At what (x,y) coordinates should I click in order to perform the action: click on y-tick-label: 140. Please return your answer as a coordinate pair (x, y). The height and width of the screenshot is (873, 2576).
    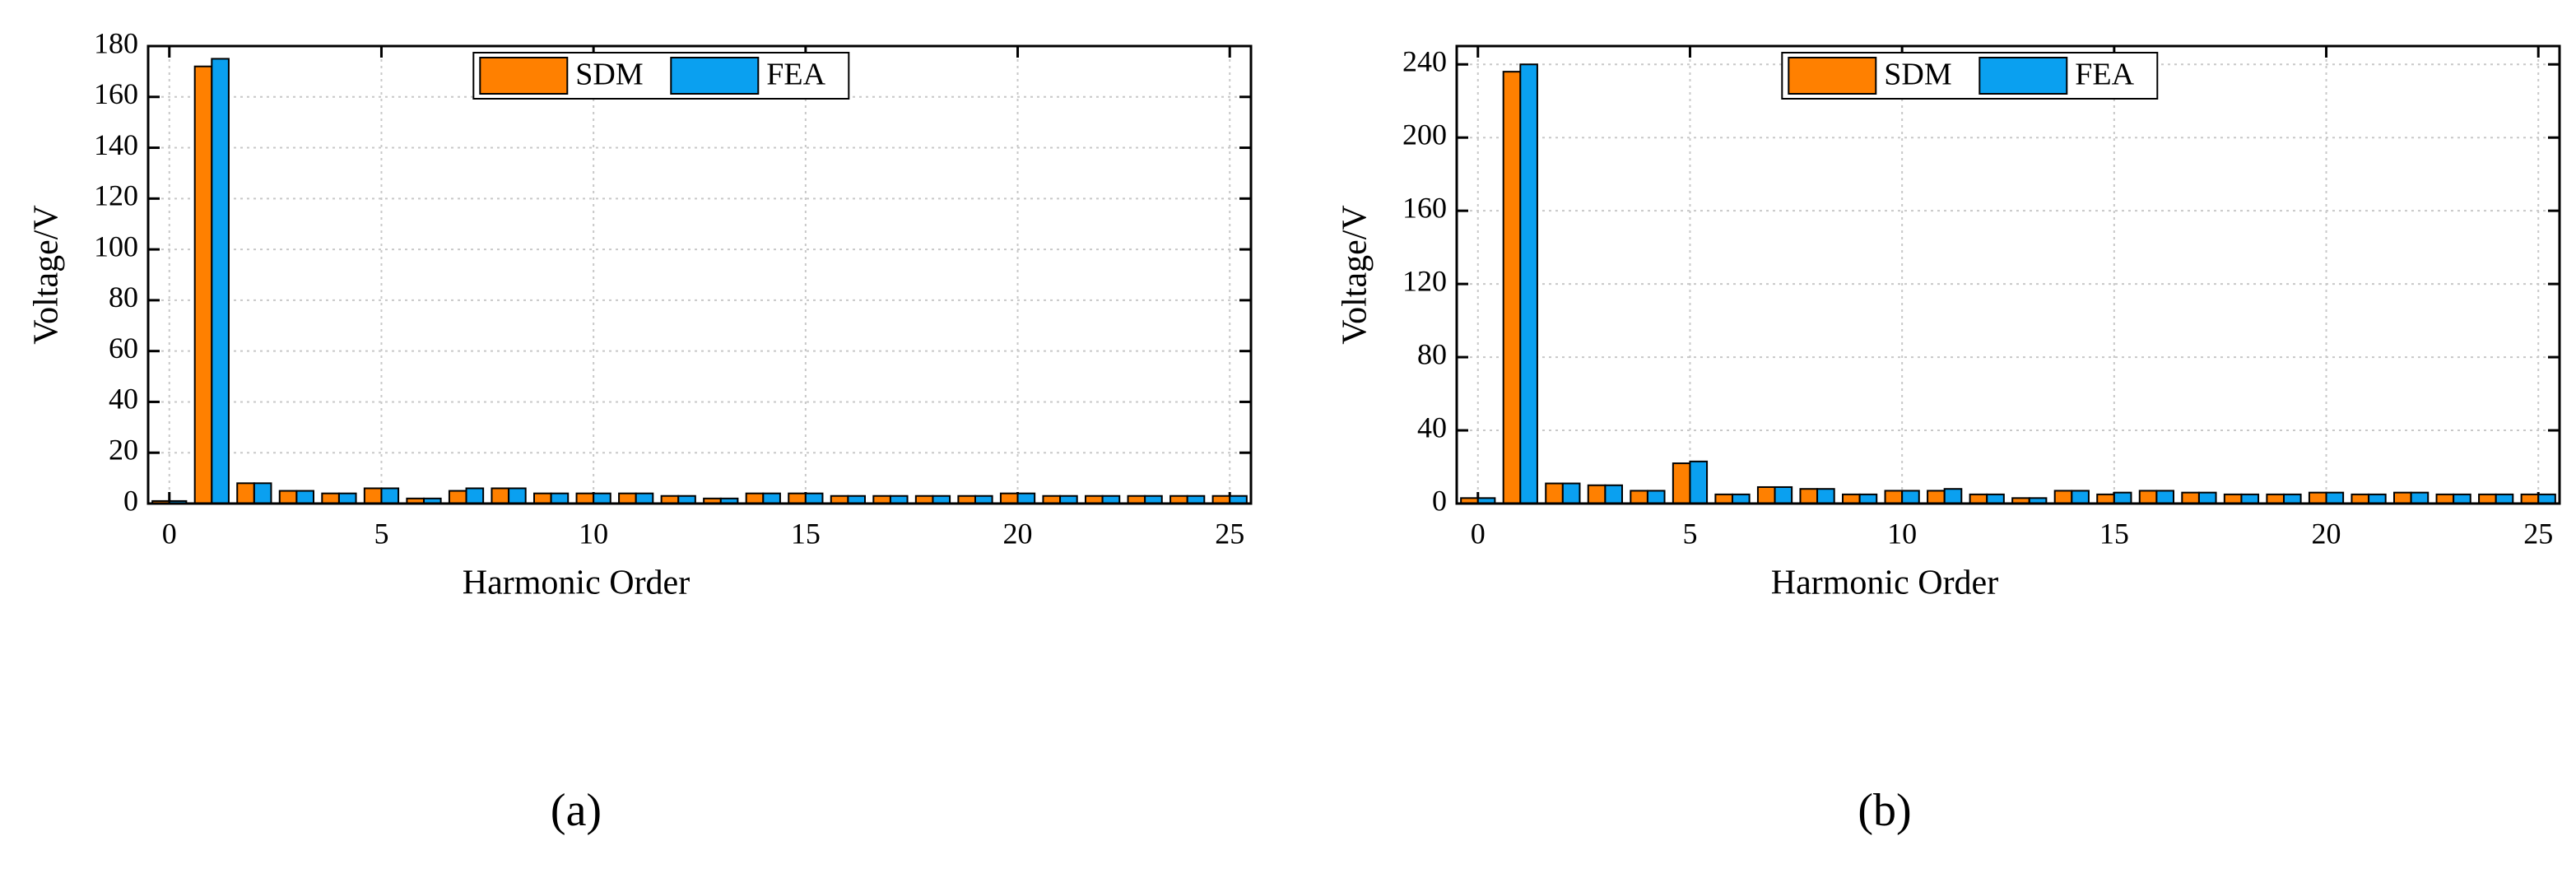
    Looking at the image, I should click on (116, 144).